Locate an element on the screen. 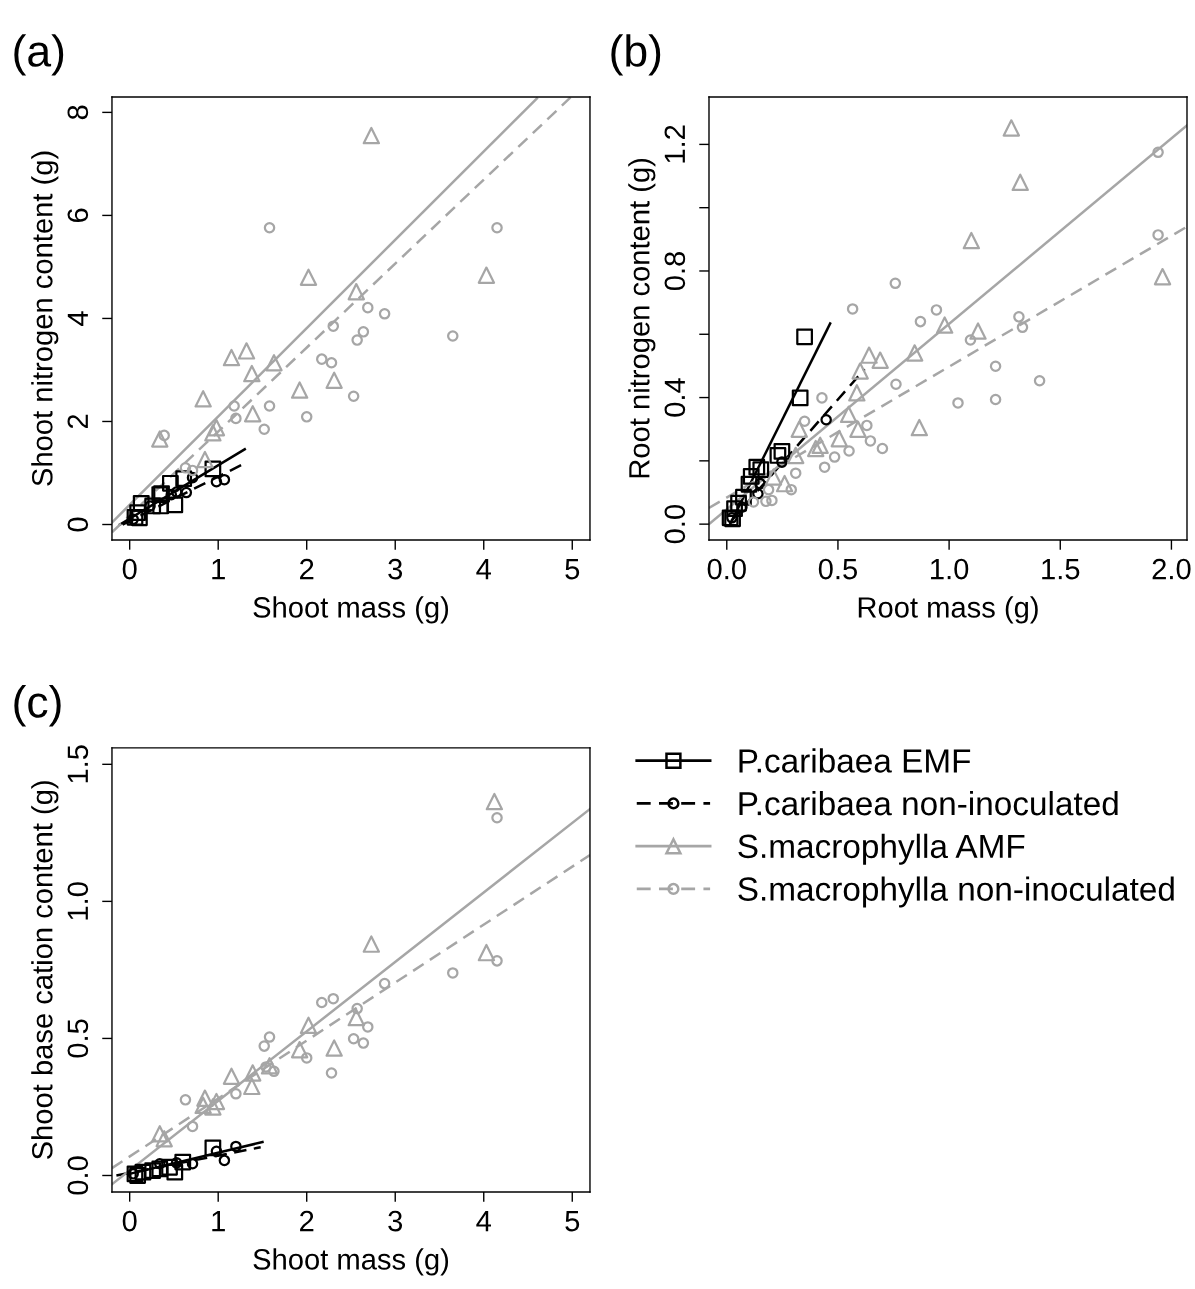 This screenshot has width=1195, height=1289. legend-label: S.macrophylla non-inoculated is located at coordinates (956, 892).